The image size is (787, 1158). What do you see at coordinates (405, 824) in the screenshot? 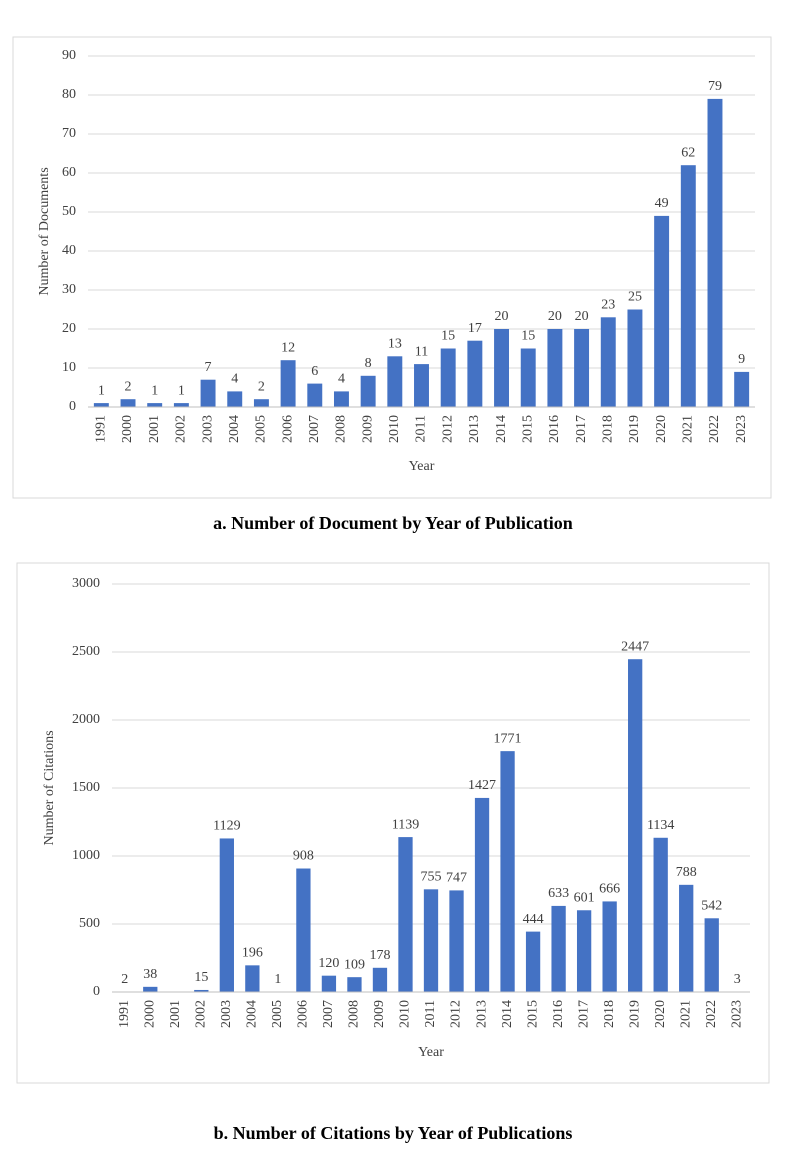
I see `data-label: 1139` at bounding box center [405, 824].